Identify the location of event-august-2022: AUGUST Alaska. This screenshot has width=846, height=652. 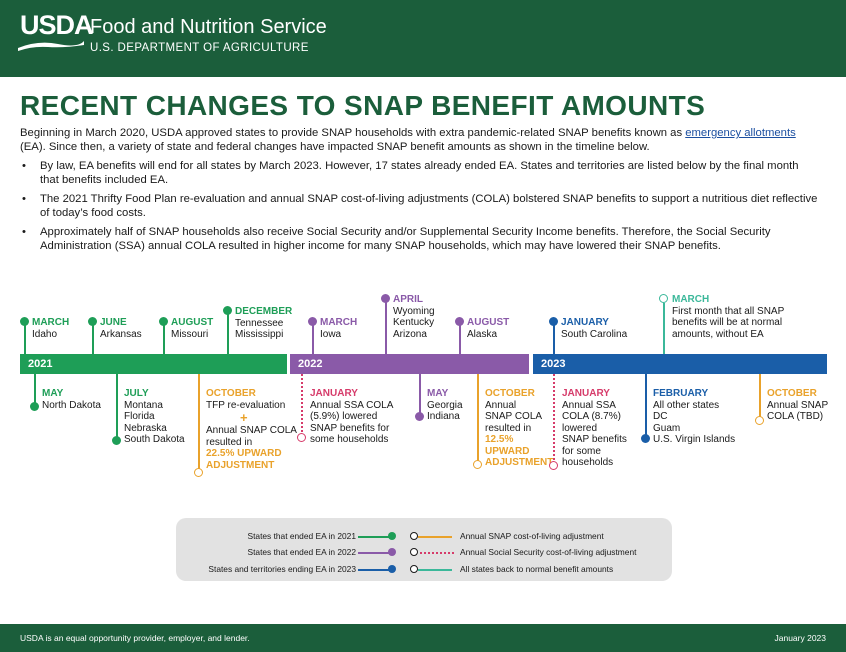
(488, 328).